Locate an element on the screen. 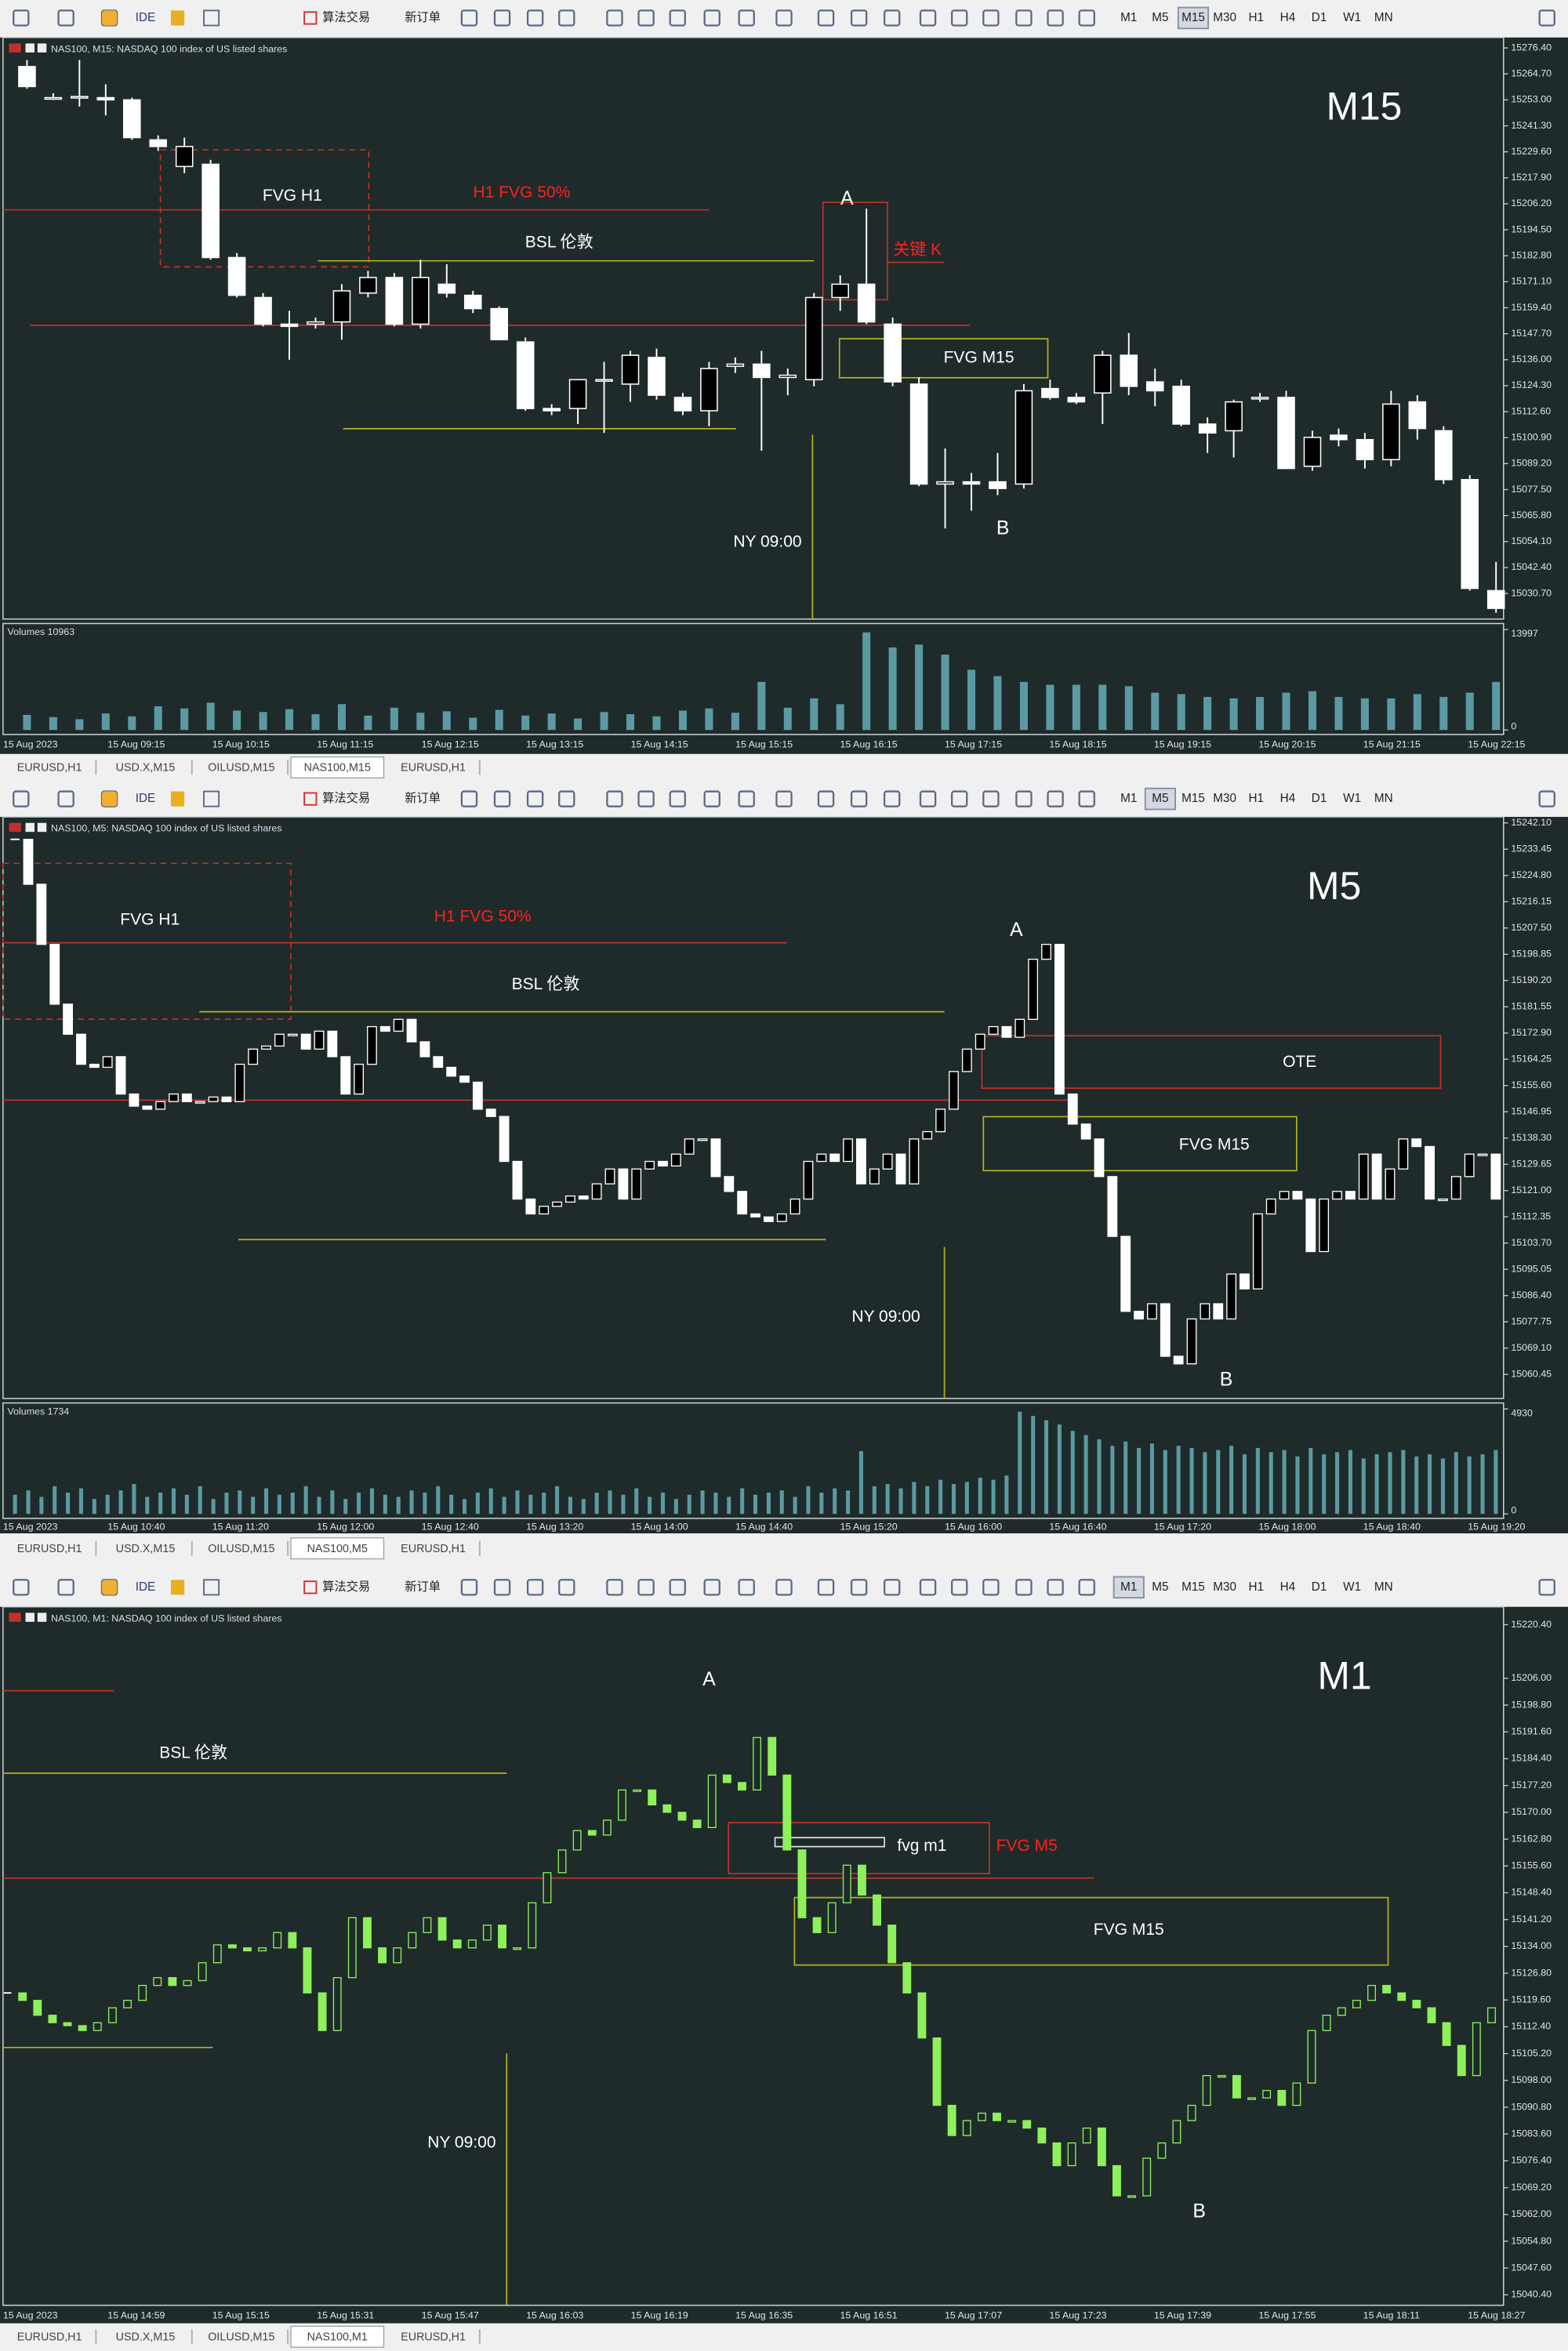  timeframe-button: M1 is located at coordinates (1128, 1587).